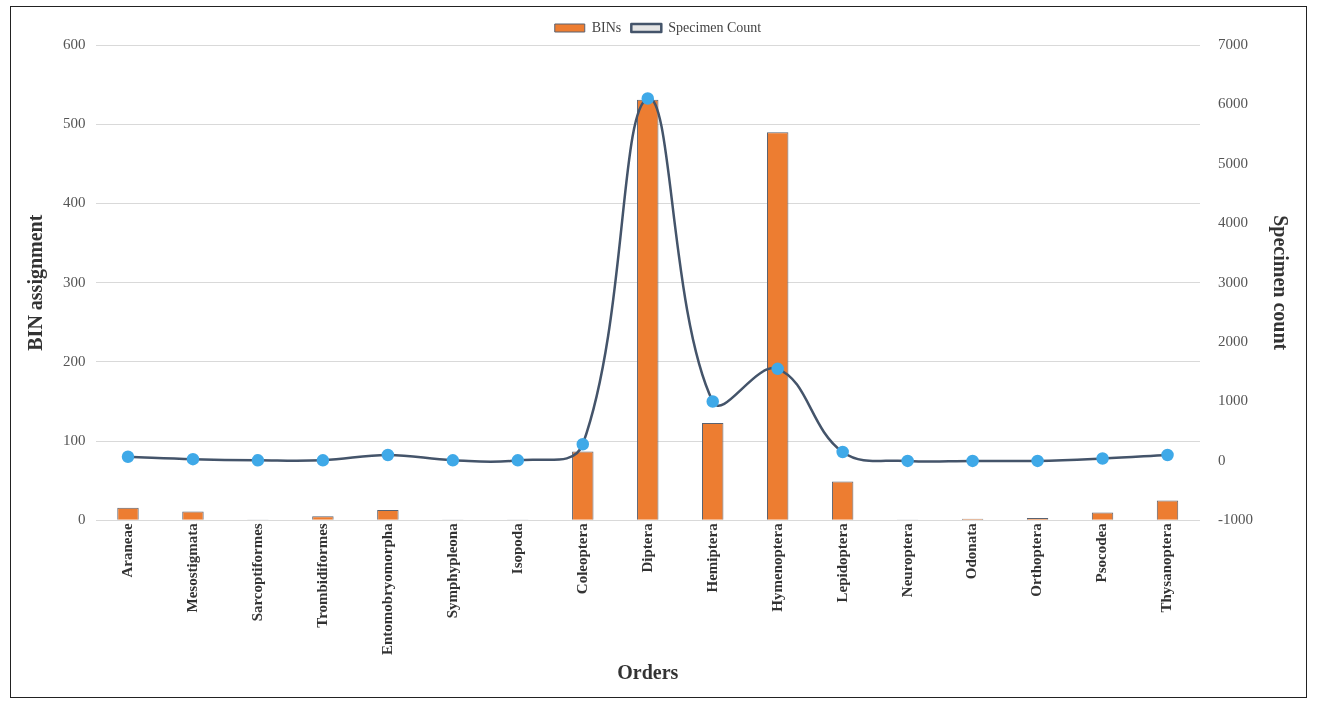  What do you see at coordinates (1166, 567) in the screenshot?
I see `x-tick-label: Thysanoptera` at bounding box center [1166, 567].